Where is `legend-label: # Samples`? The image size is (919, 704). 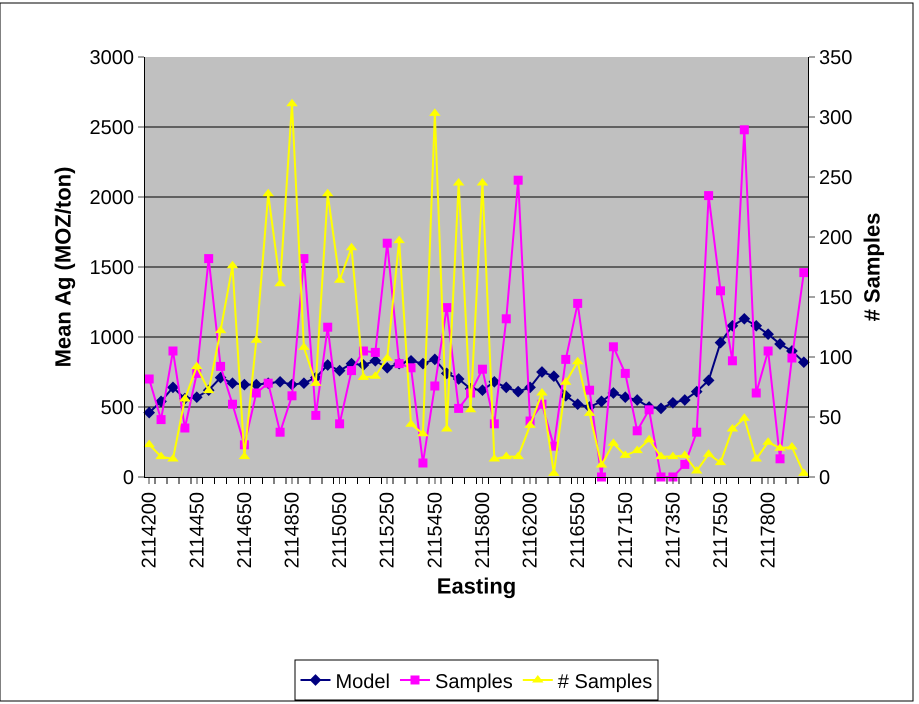
legend-label: # Samples is located at coordinates (605, 681).